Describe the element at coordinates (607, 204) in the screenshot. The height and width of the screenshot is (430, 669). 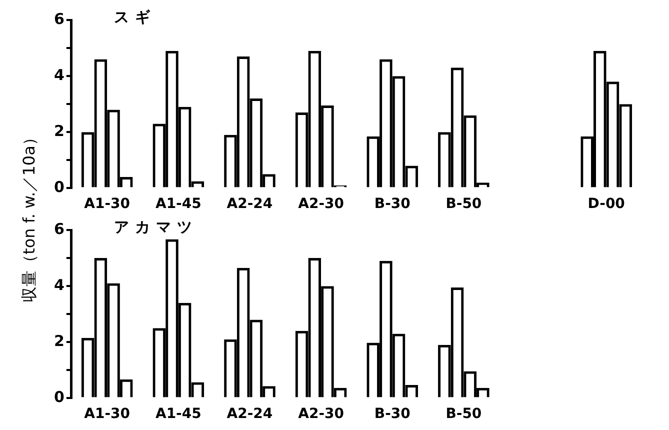
I see `x-tick-label: D-00` at that location.